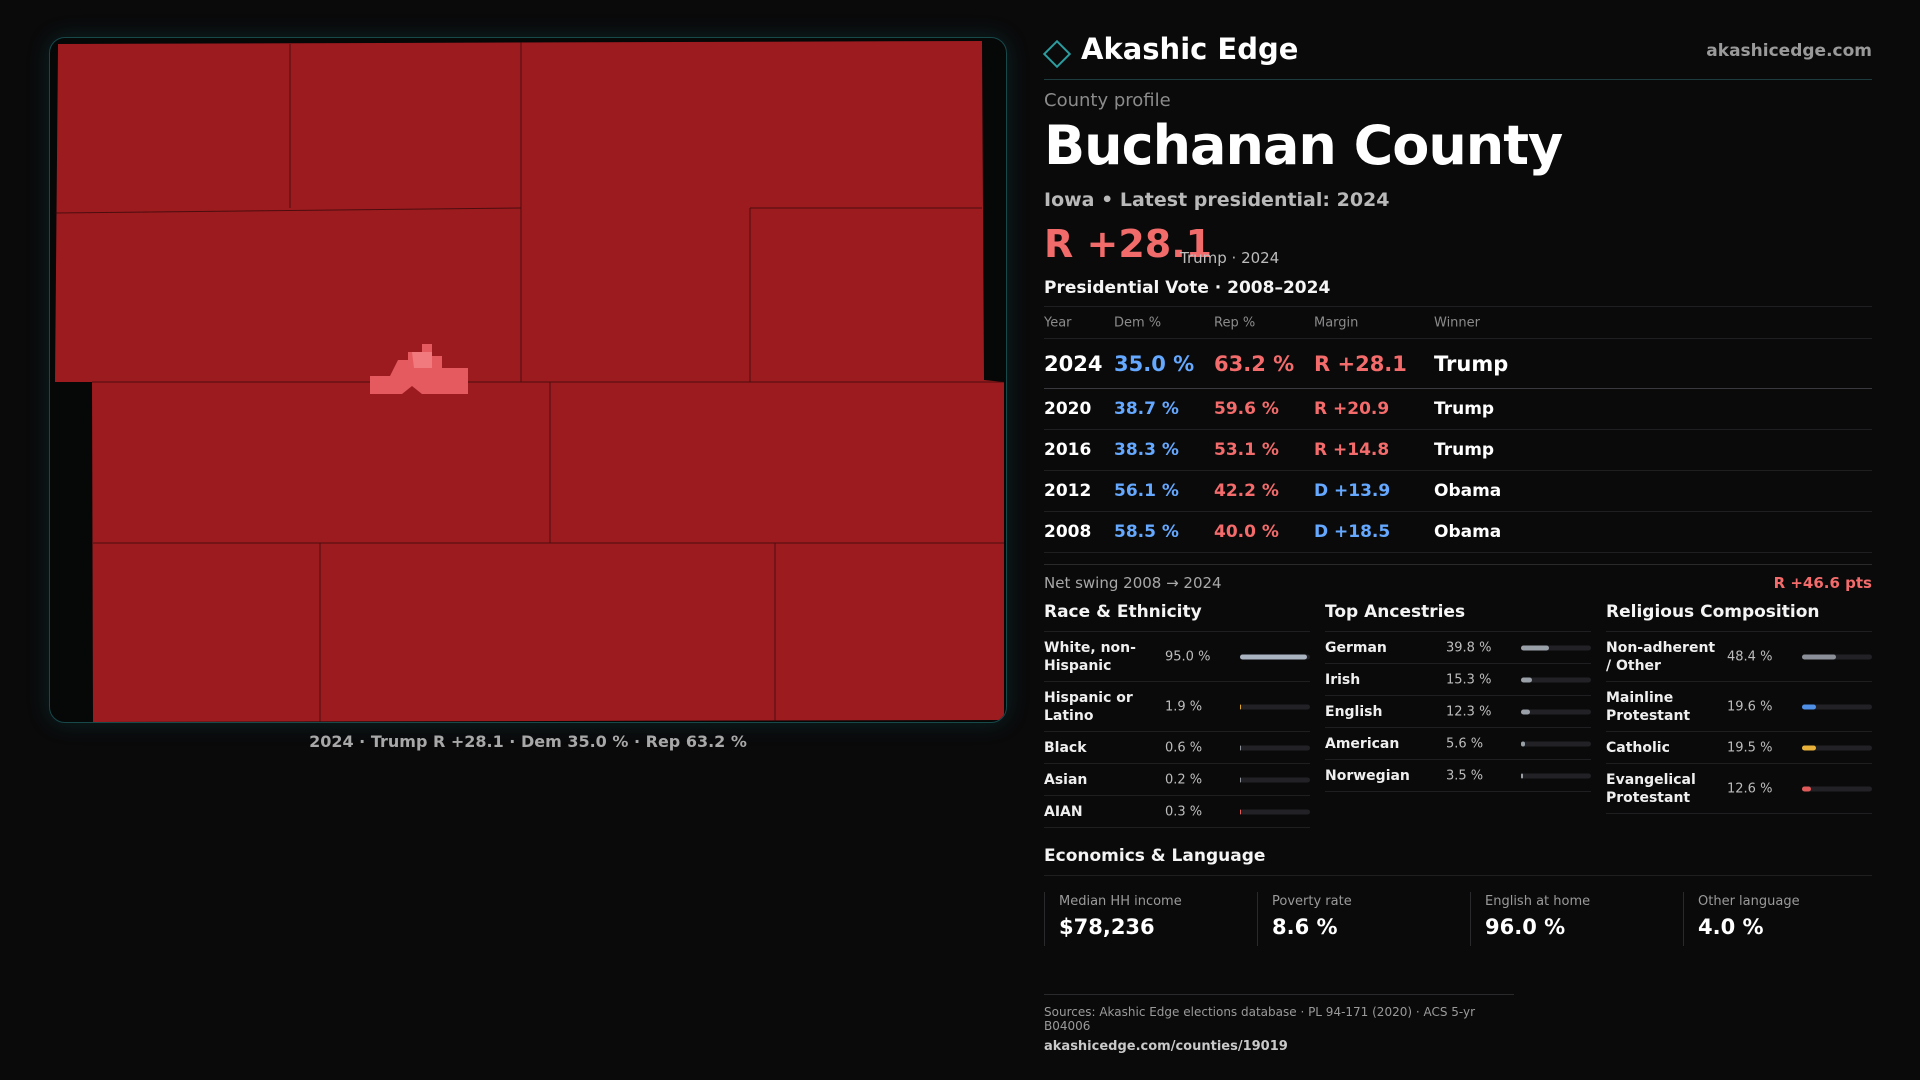 The image size is (1920, 1080). I want to click on econ-label: Other language, so click(1749, 901).